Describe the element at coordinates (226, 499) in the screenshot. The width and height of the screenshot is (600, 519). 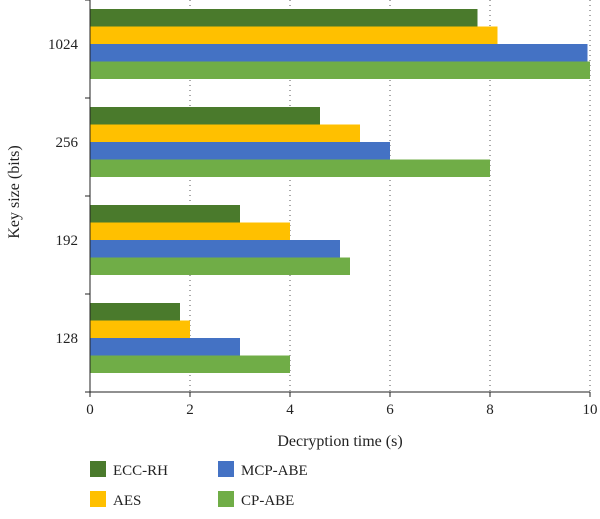
I see `legend-swatch-cp-abe` at that location.